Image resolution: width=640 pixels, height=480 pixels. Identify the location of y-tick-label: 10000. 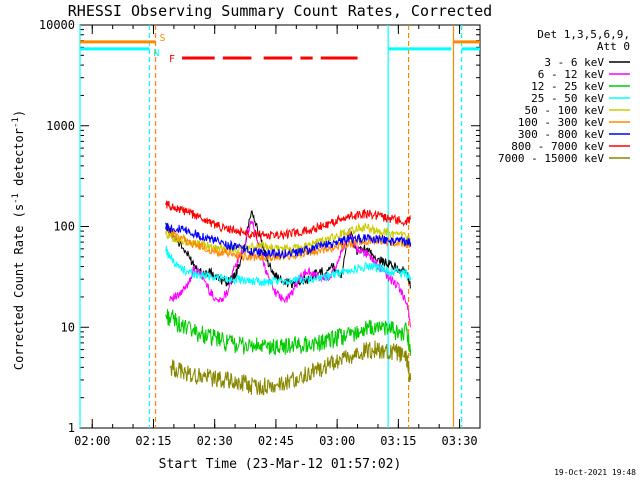
(57, 25).